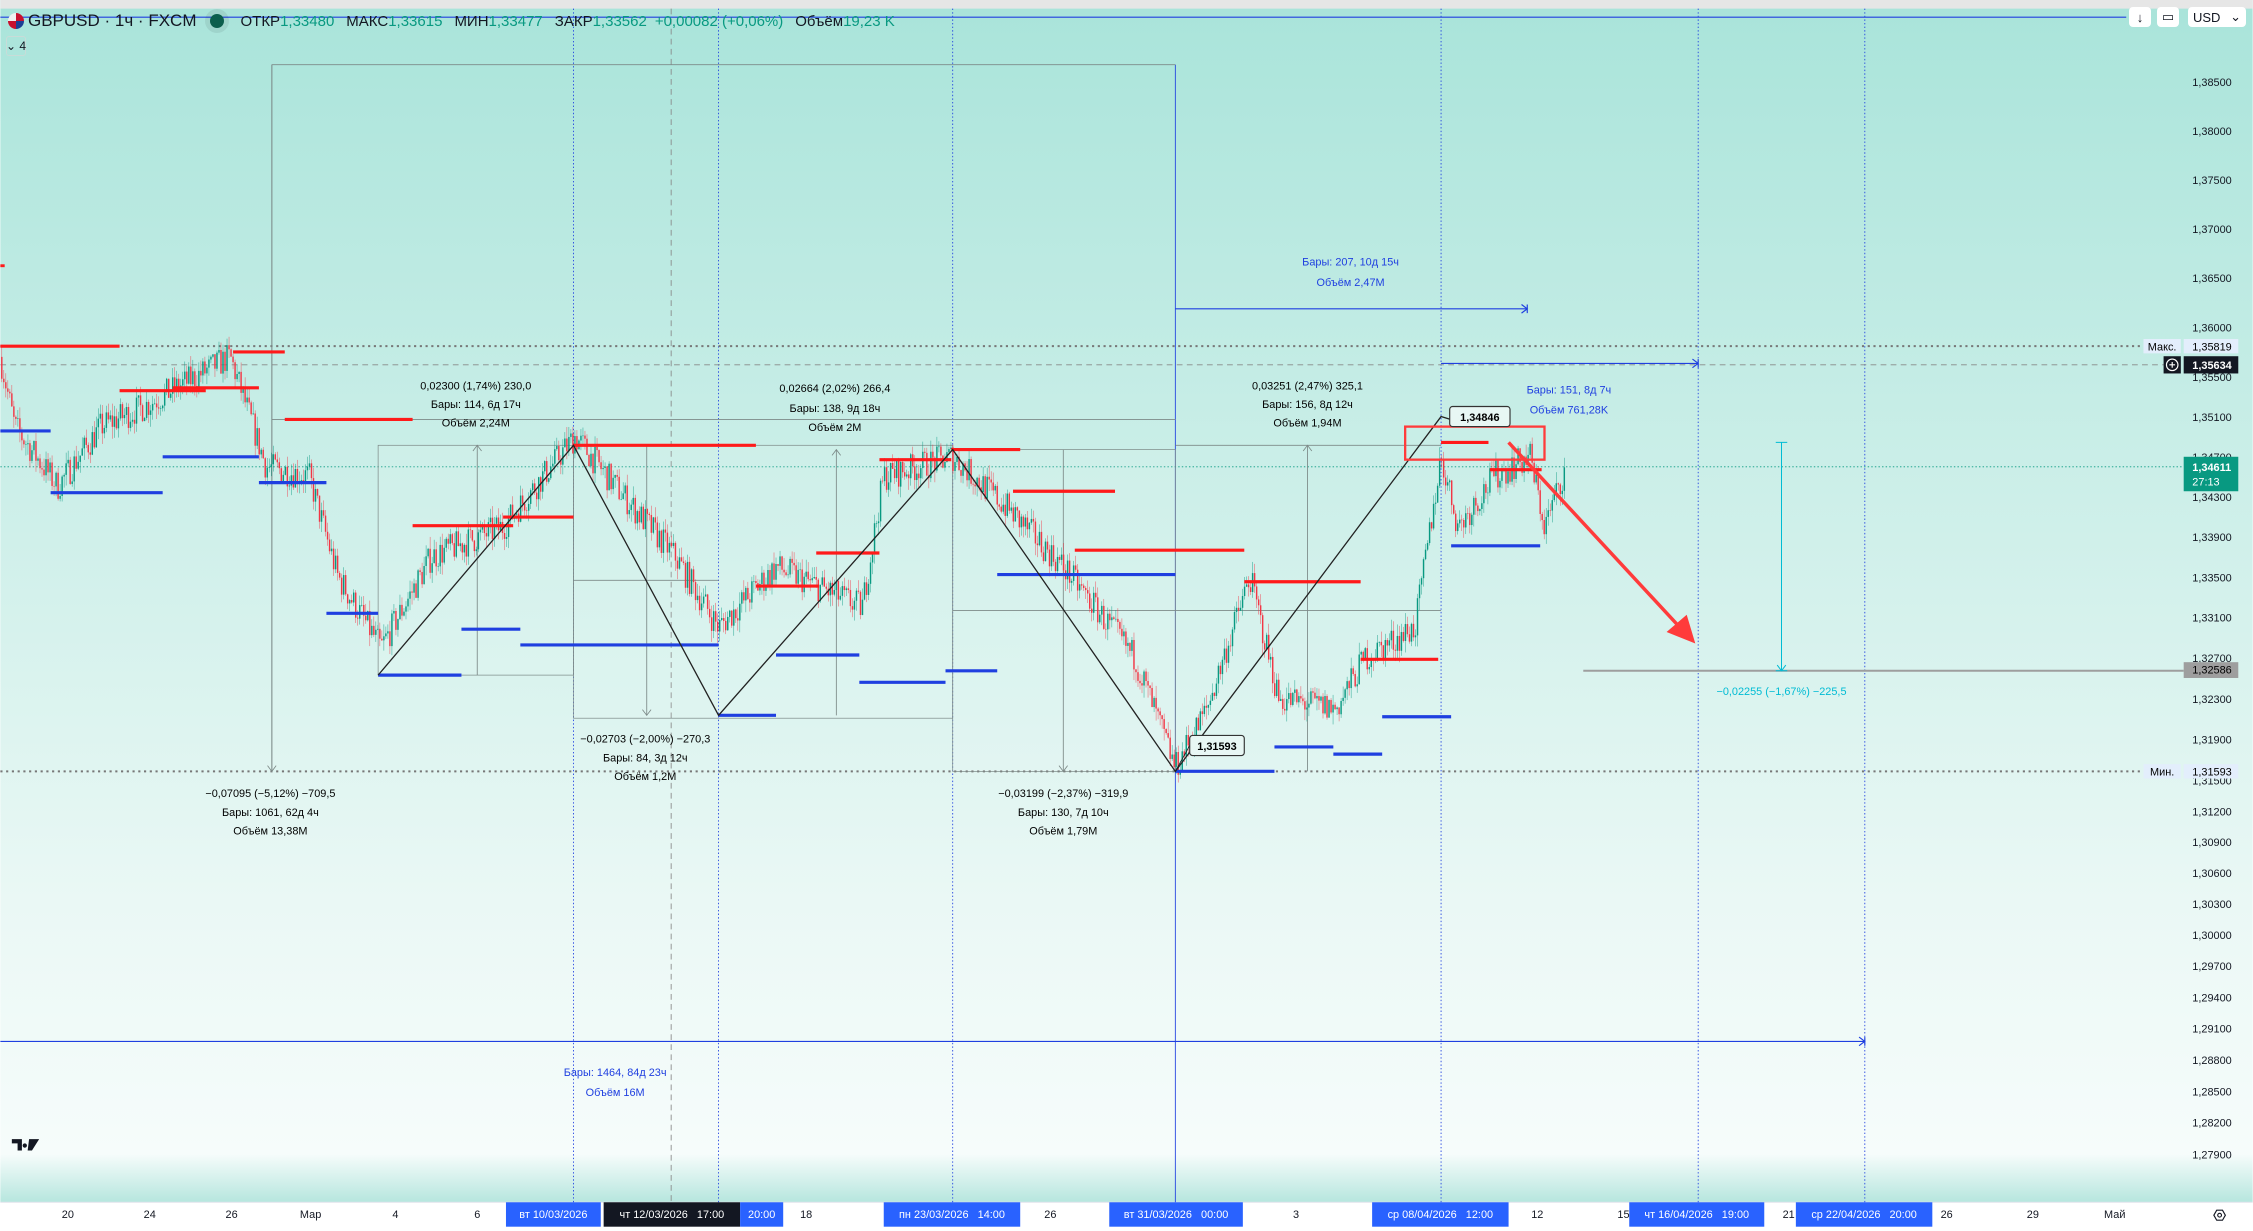  What do you see at coordinates (763, 581) in the screenshot?
I see `measure-rectangle` at bounding box center [763, 581].